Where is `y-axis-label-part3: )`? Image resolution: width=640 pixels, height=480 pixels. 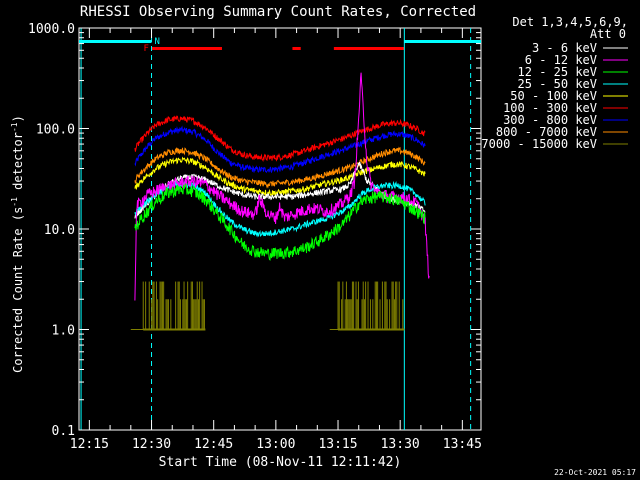
y-axis-label-part3: ) is located at coordinates (18, 118).